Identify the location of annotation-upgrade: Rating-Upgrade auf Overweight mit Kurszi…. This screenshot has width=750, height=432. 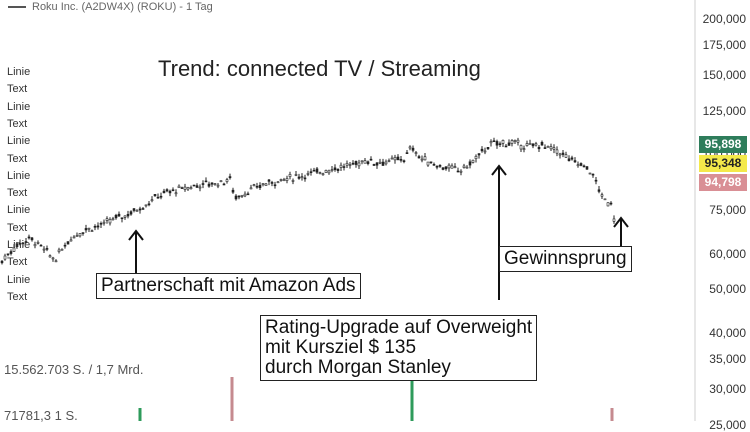
(399, 348).